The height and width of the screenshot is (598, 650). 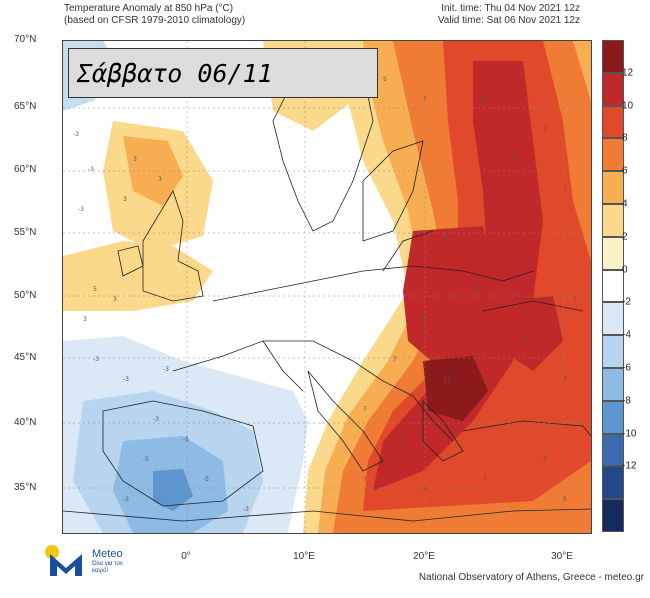 I want to click on lon-label-10e: 10°E, so click(x=304, y=556).